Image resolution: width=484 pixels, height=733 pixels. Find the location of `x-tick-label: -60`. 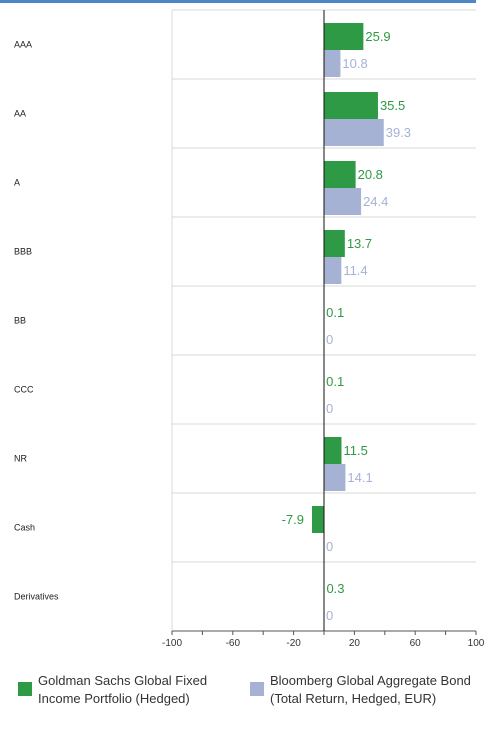

x-tick-label: -60 is located at coordinates (233, 643).